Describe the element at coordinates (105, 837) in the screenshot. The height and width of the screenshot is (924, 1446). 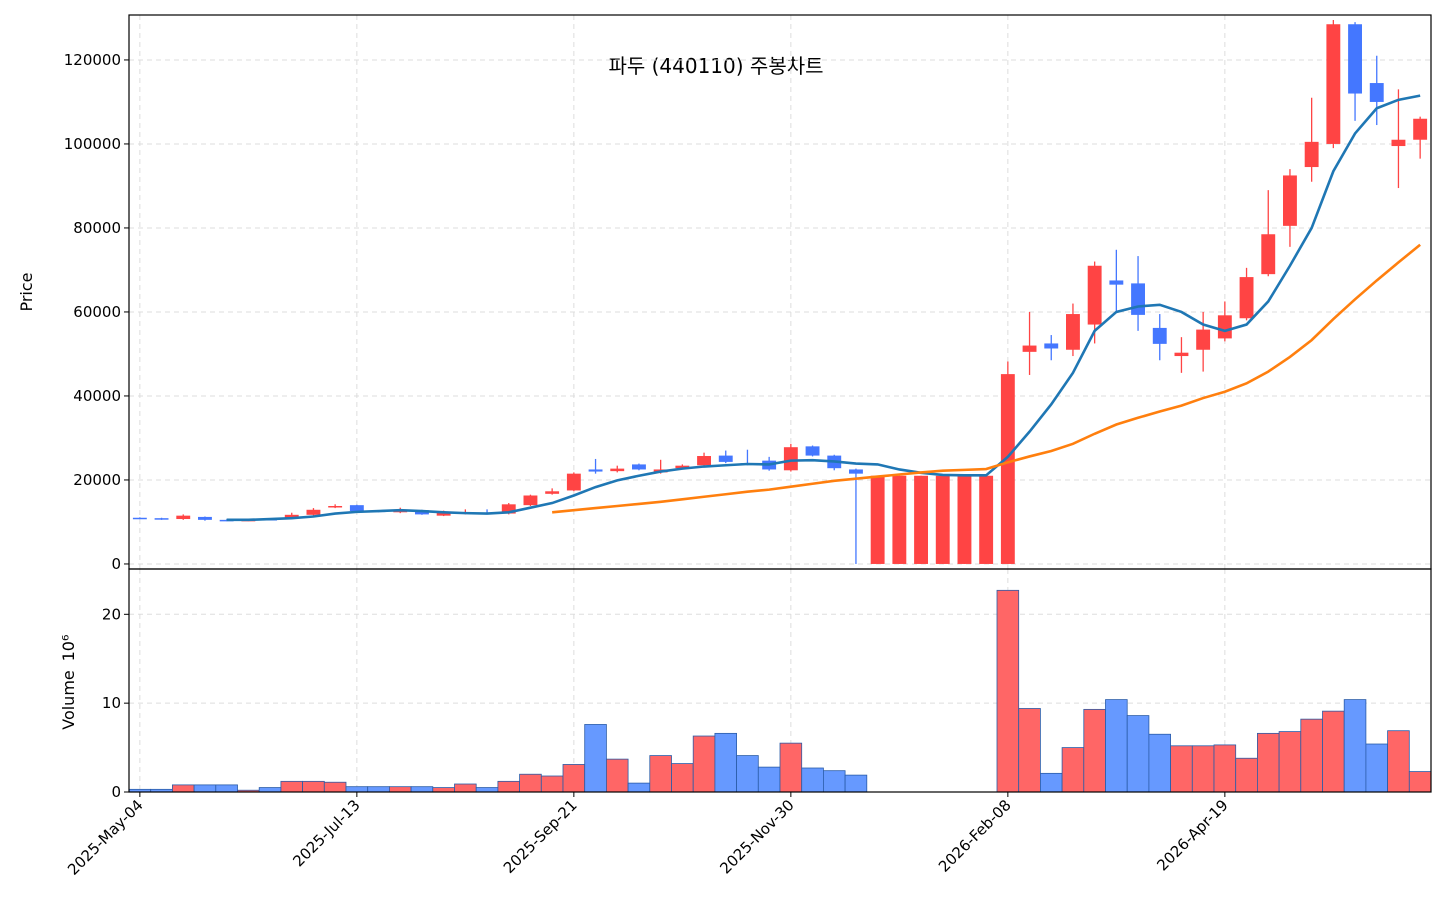
I see `x-tick-label: 2025-May-04` at that location.